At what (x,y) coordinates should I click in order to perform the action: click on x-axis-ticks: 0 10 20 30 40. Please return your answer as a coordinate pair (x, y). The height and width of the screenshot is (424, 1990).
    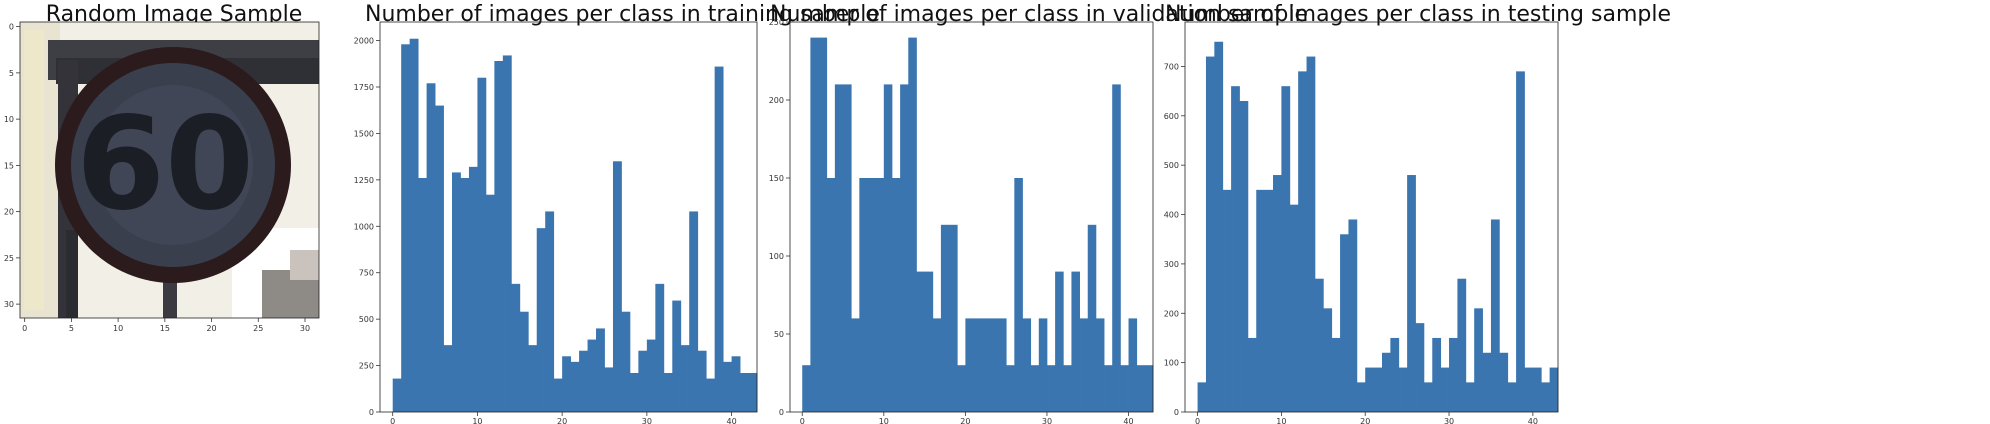
    Looking at the image, I should click on (1366, 418).